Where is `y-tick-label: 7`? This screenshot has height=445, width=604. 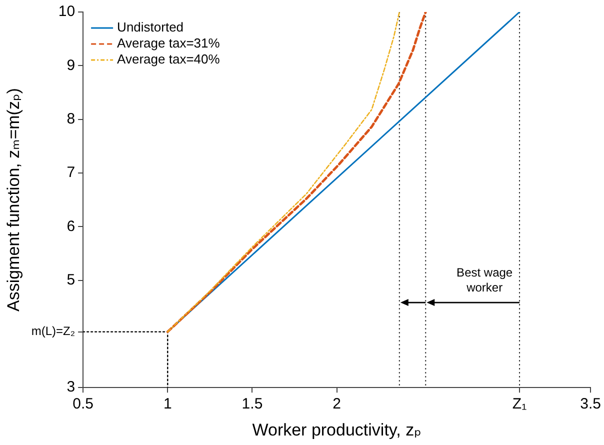
y-tick-label: 7 is located at coordinates (71, 173).